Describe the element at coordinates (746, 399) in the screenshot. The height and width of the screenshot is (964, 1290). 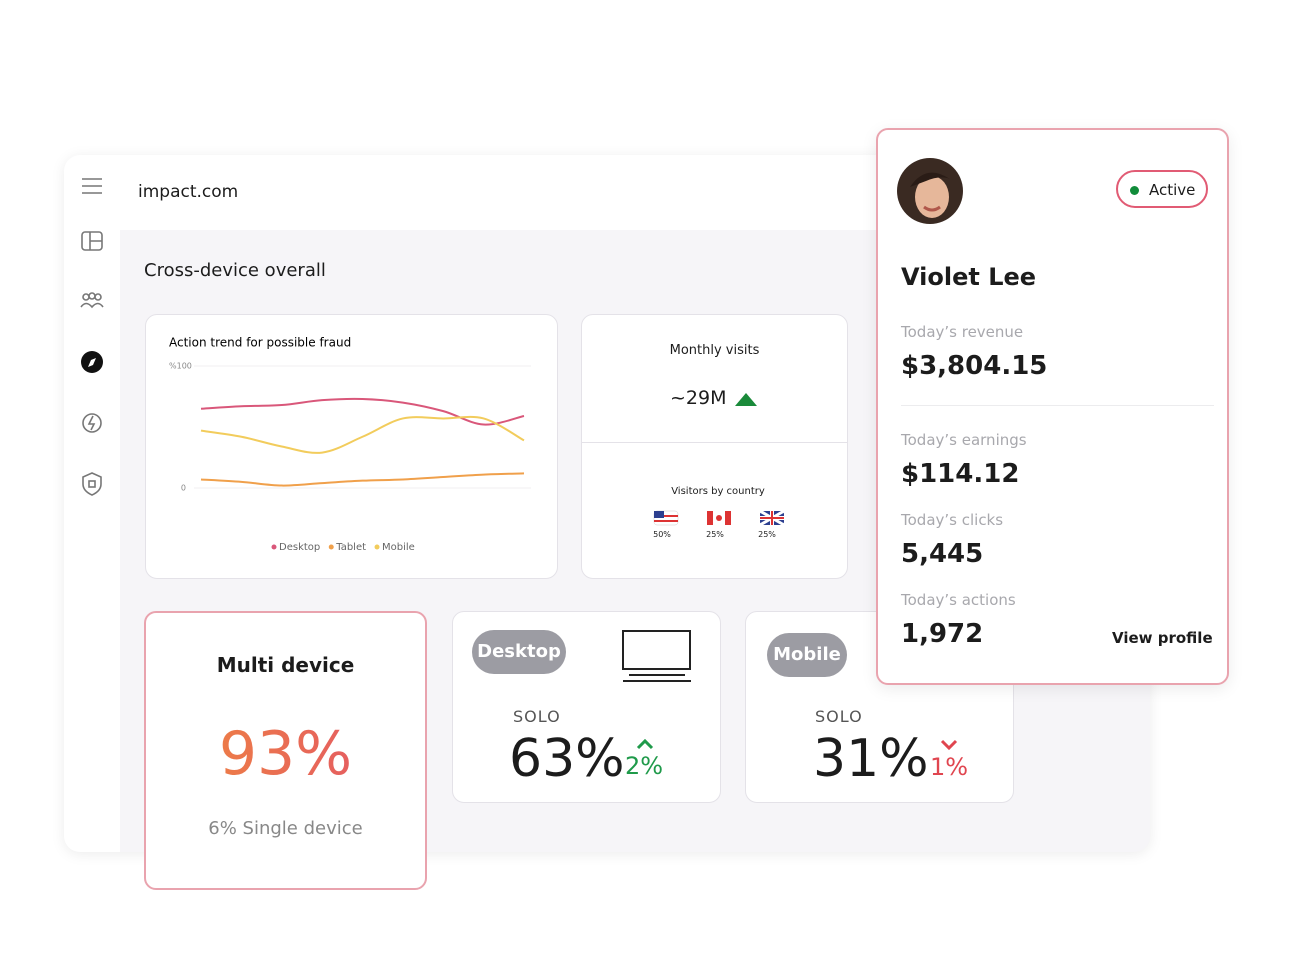
I see `up-arrow` at that location.